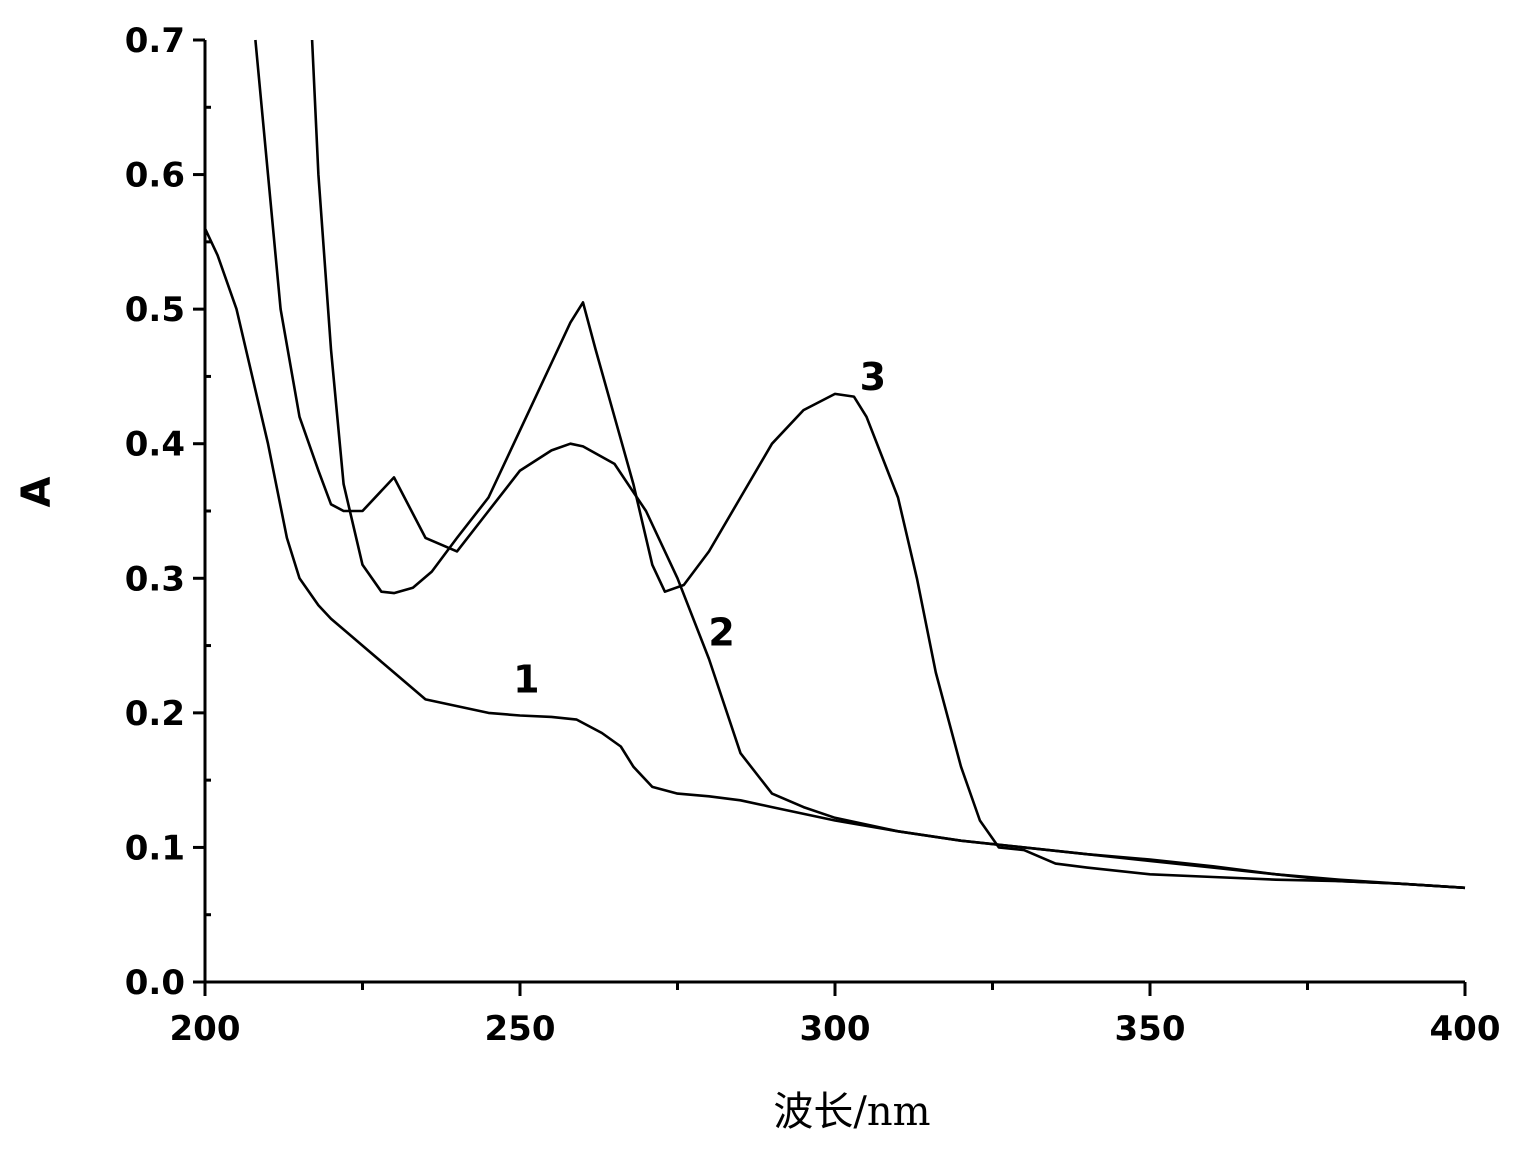 This screenshot has width=1513, height=1160. What do you see at coordinates (873, 377) in the screenshot?
I see `curve-label-3: 3` at bounding box center [873, 377].